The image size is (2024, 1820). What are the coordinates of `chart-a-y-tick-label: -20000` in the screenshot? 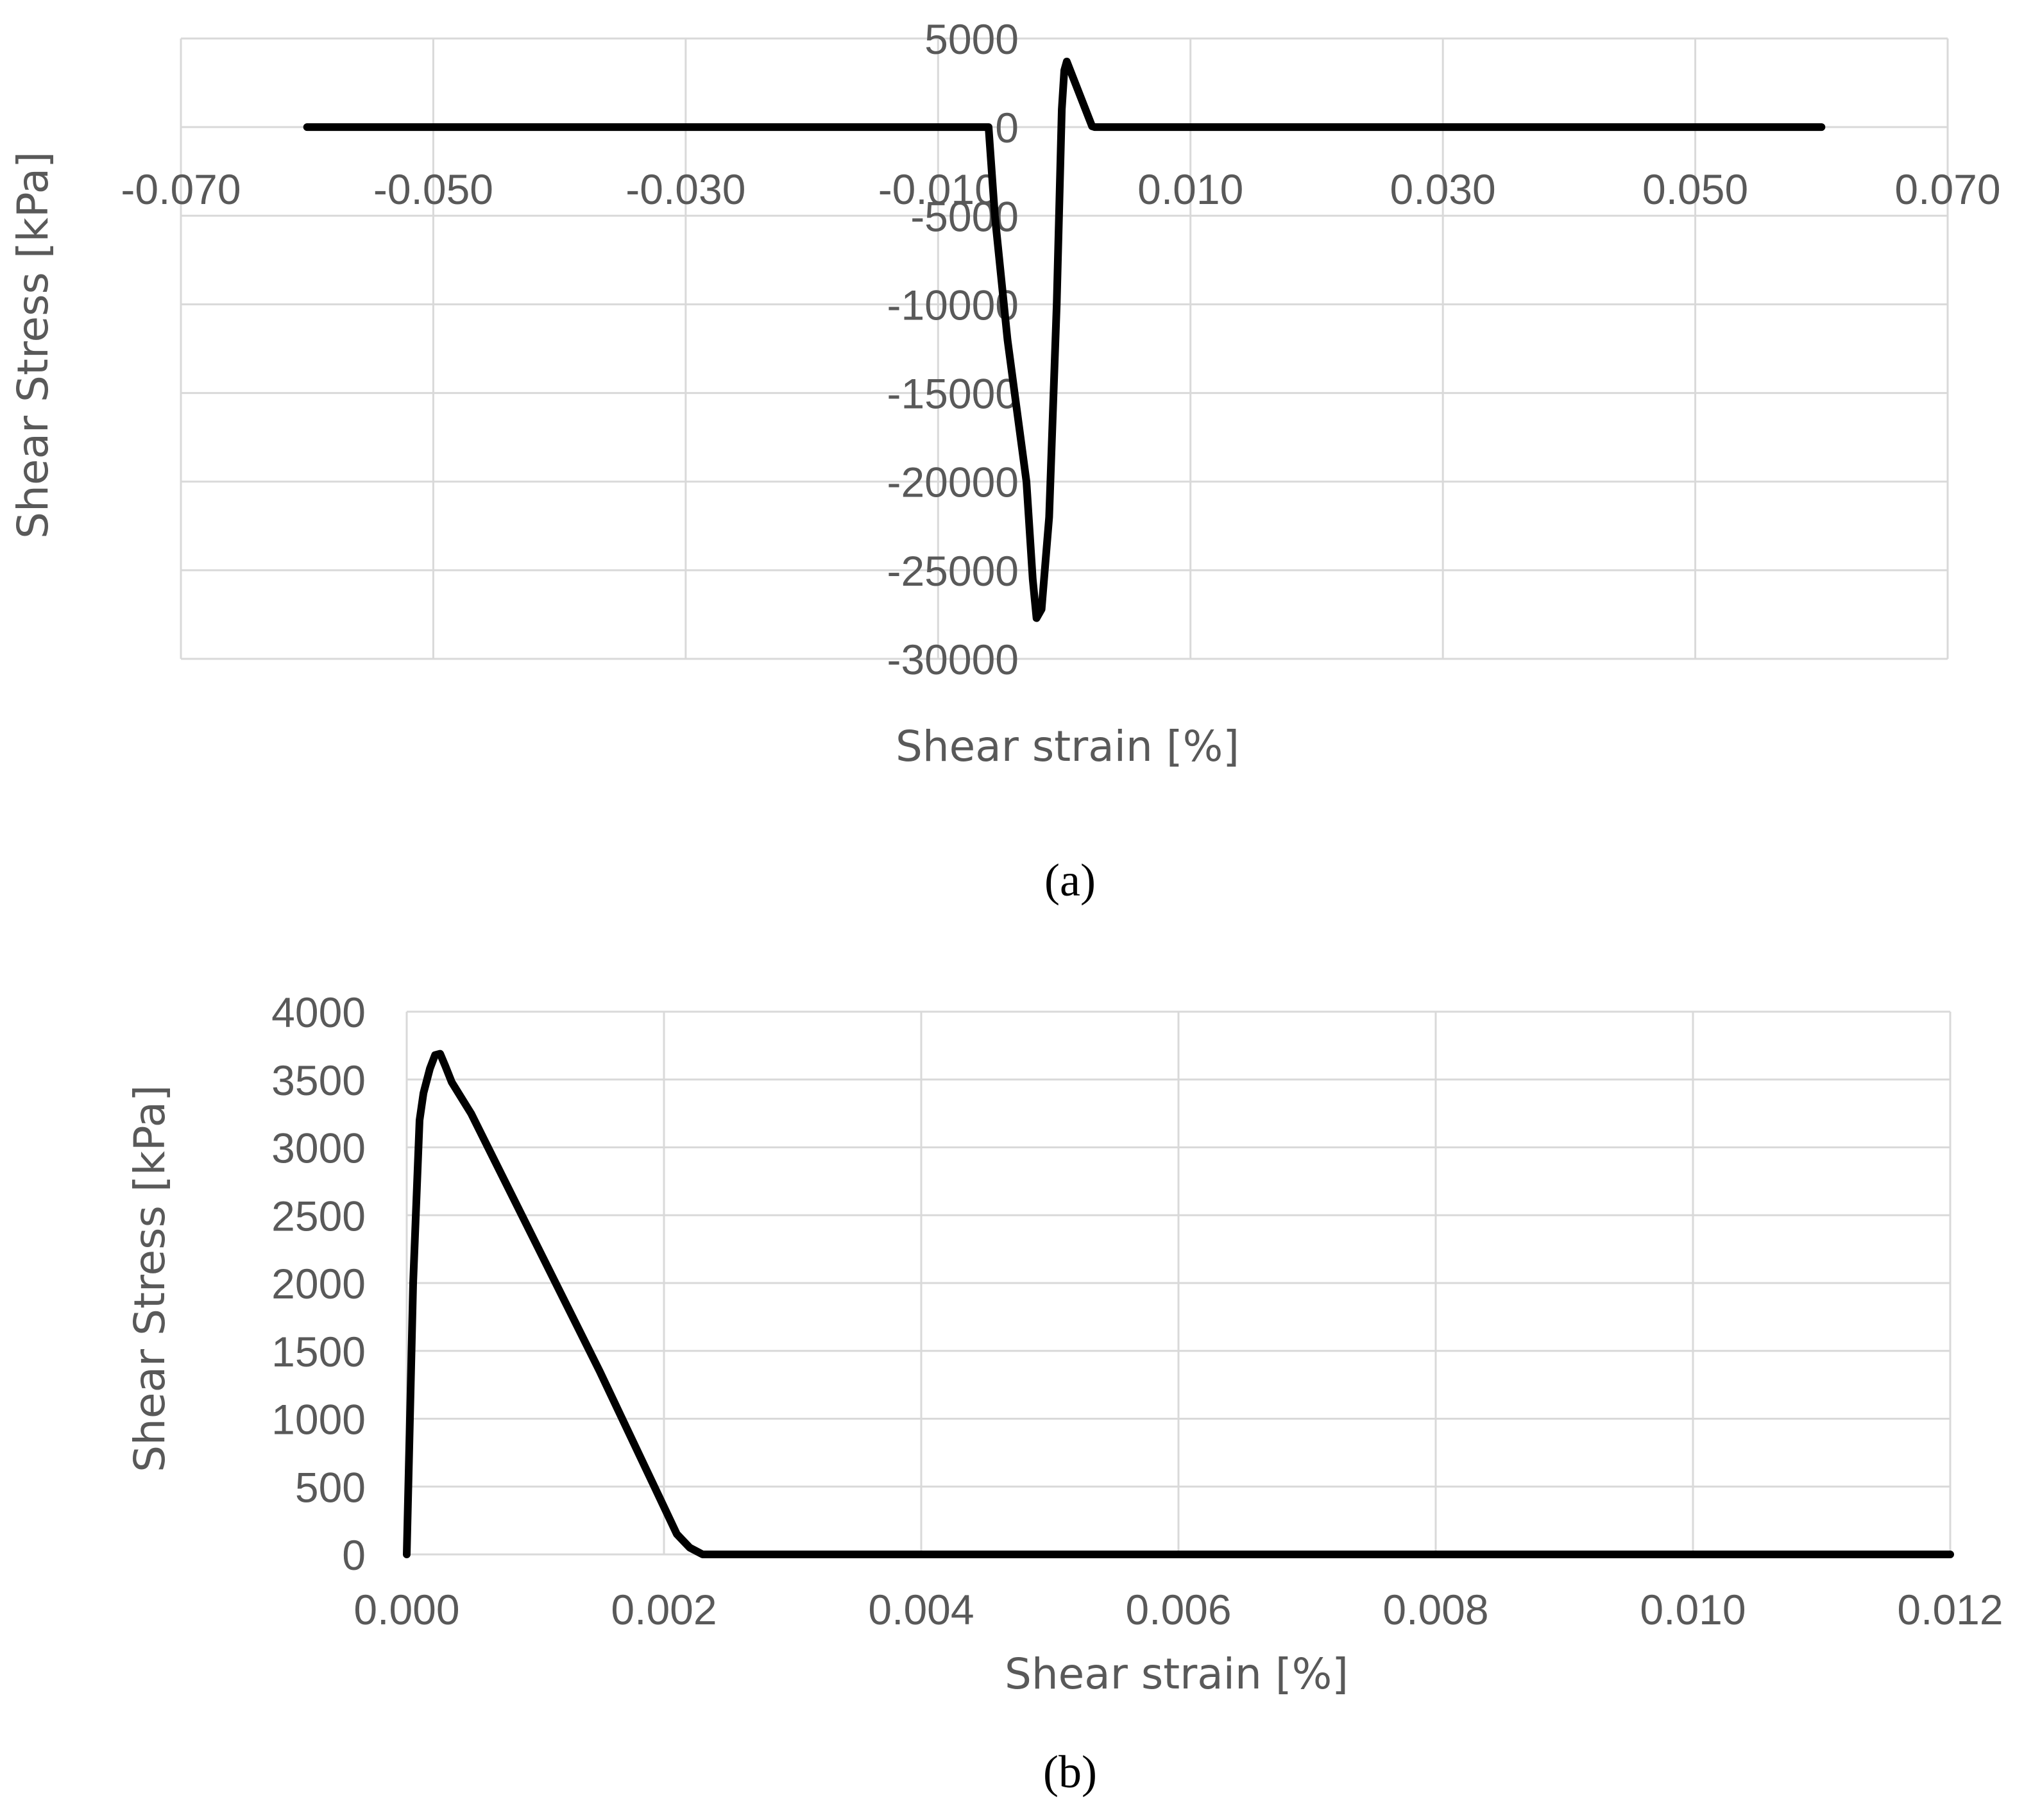 It's located at (953, 483).